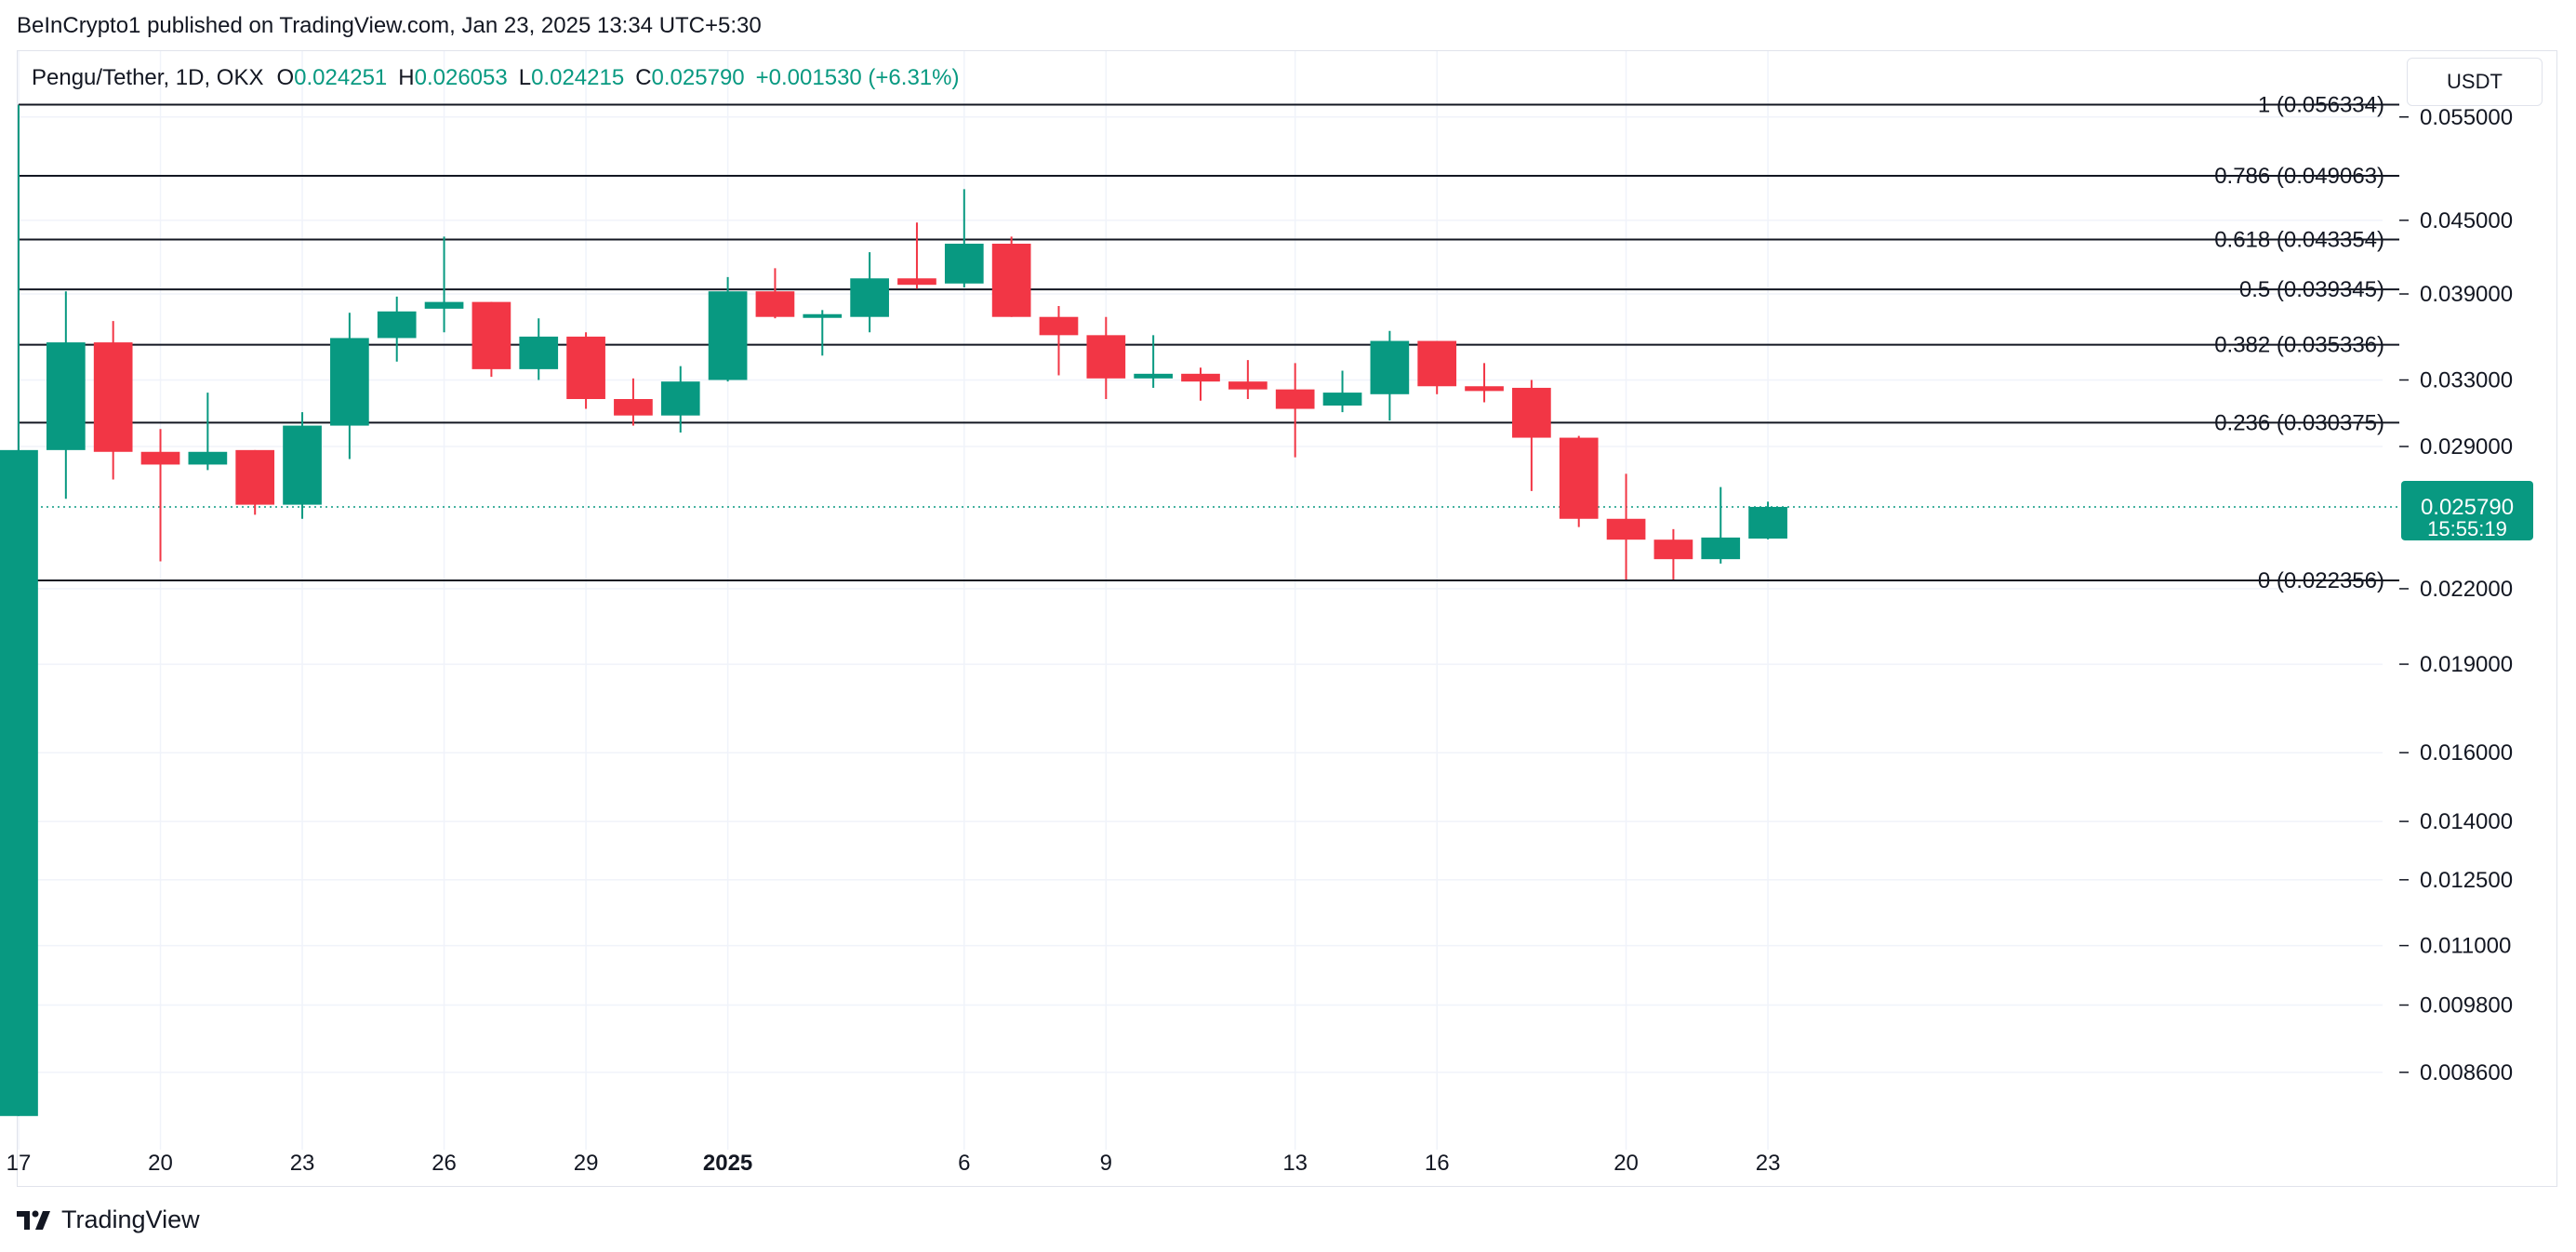 This screenshot has height=1252, width=2576. Describe the element at coordinates (160, 1163) in the screenshot. I see `x-tick-label-1: 20` at that location.